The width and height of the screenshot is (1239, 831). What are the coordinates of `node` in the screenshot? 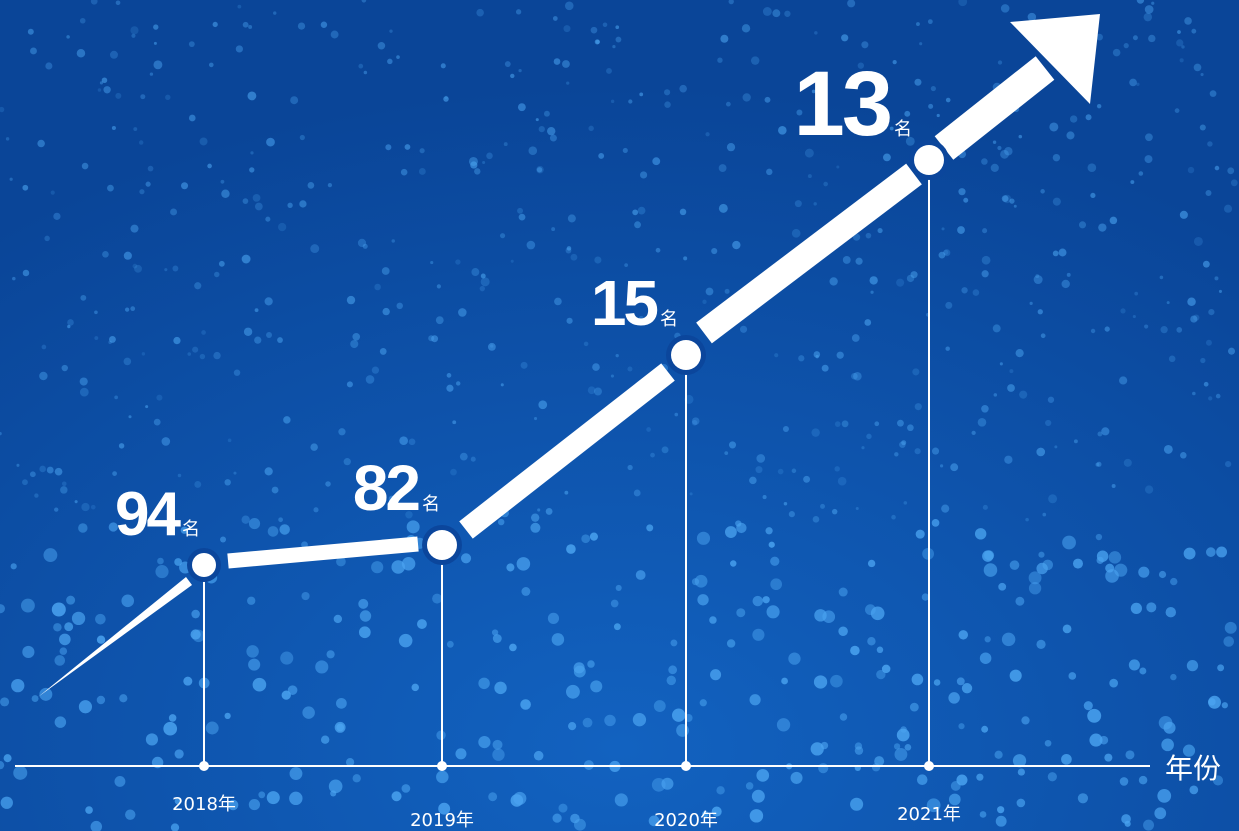 It's located at (929, 160).